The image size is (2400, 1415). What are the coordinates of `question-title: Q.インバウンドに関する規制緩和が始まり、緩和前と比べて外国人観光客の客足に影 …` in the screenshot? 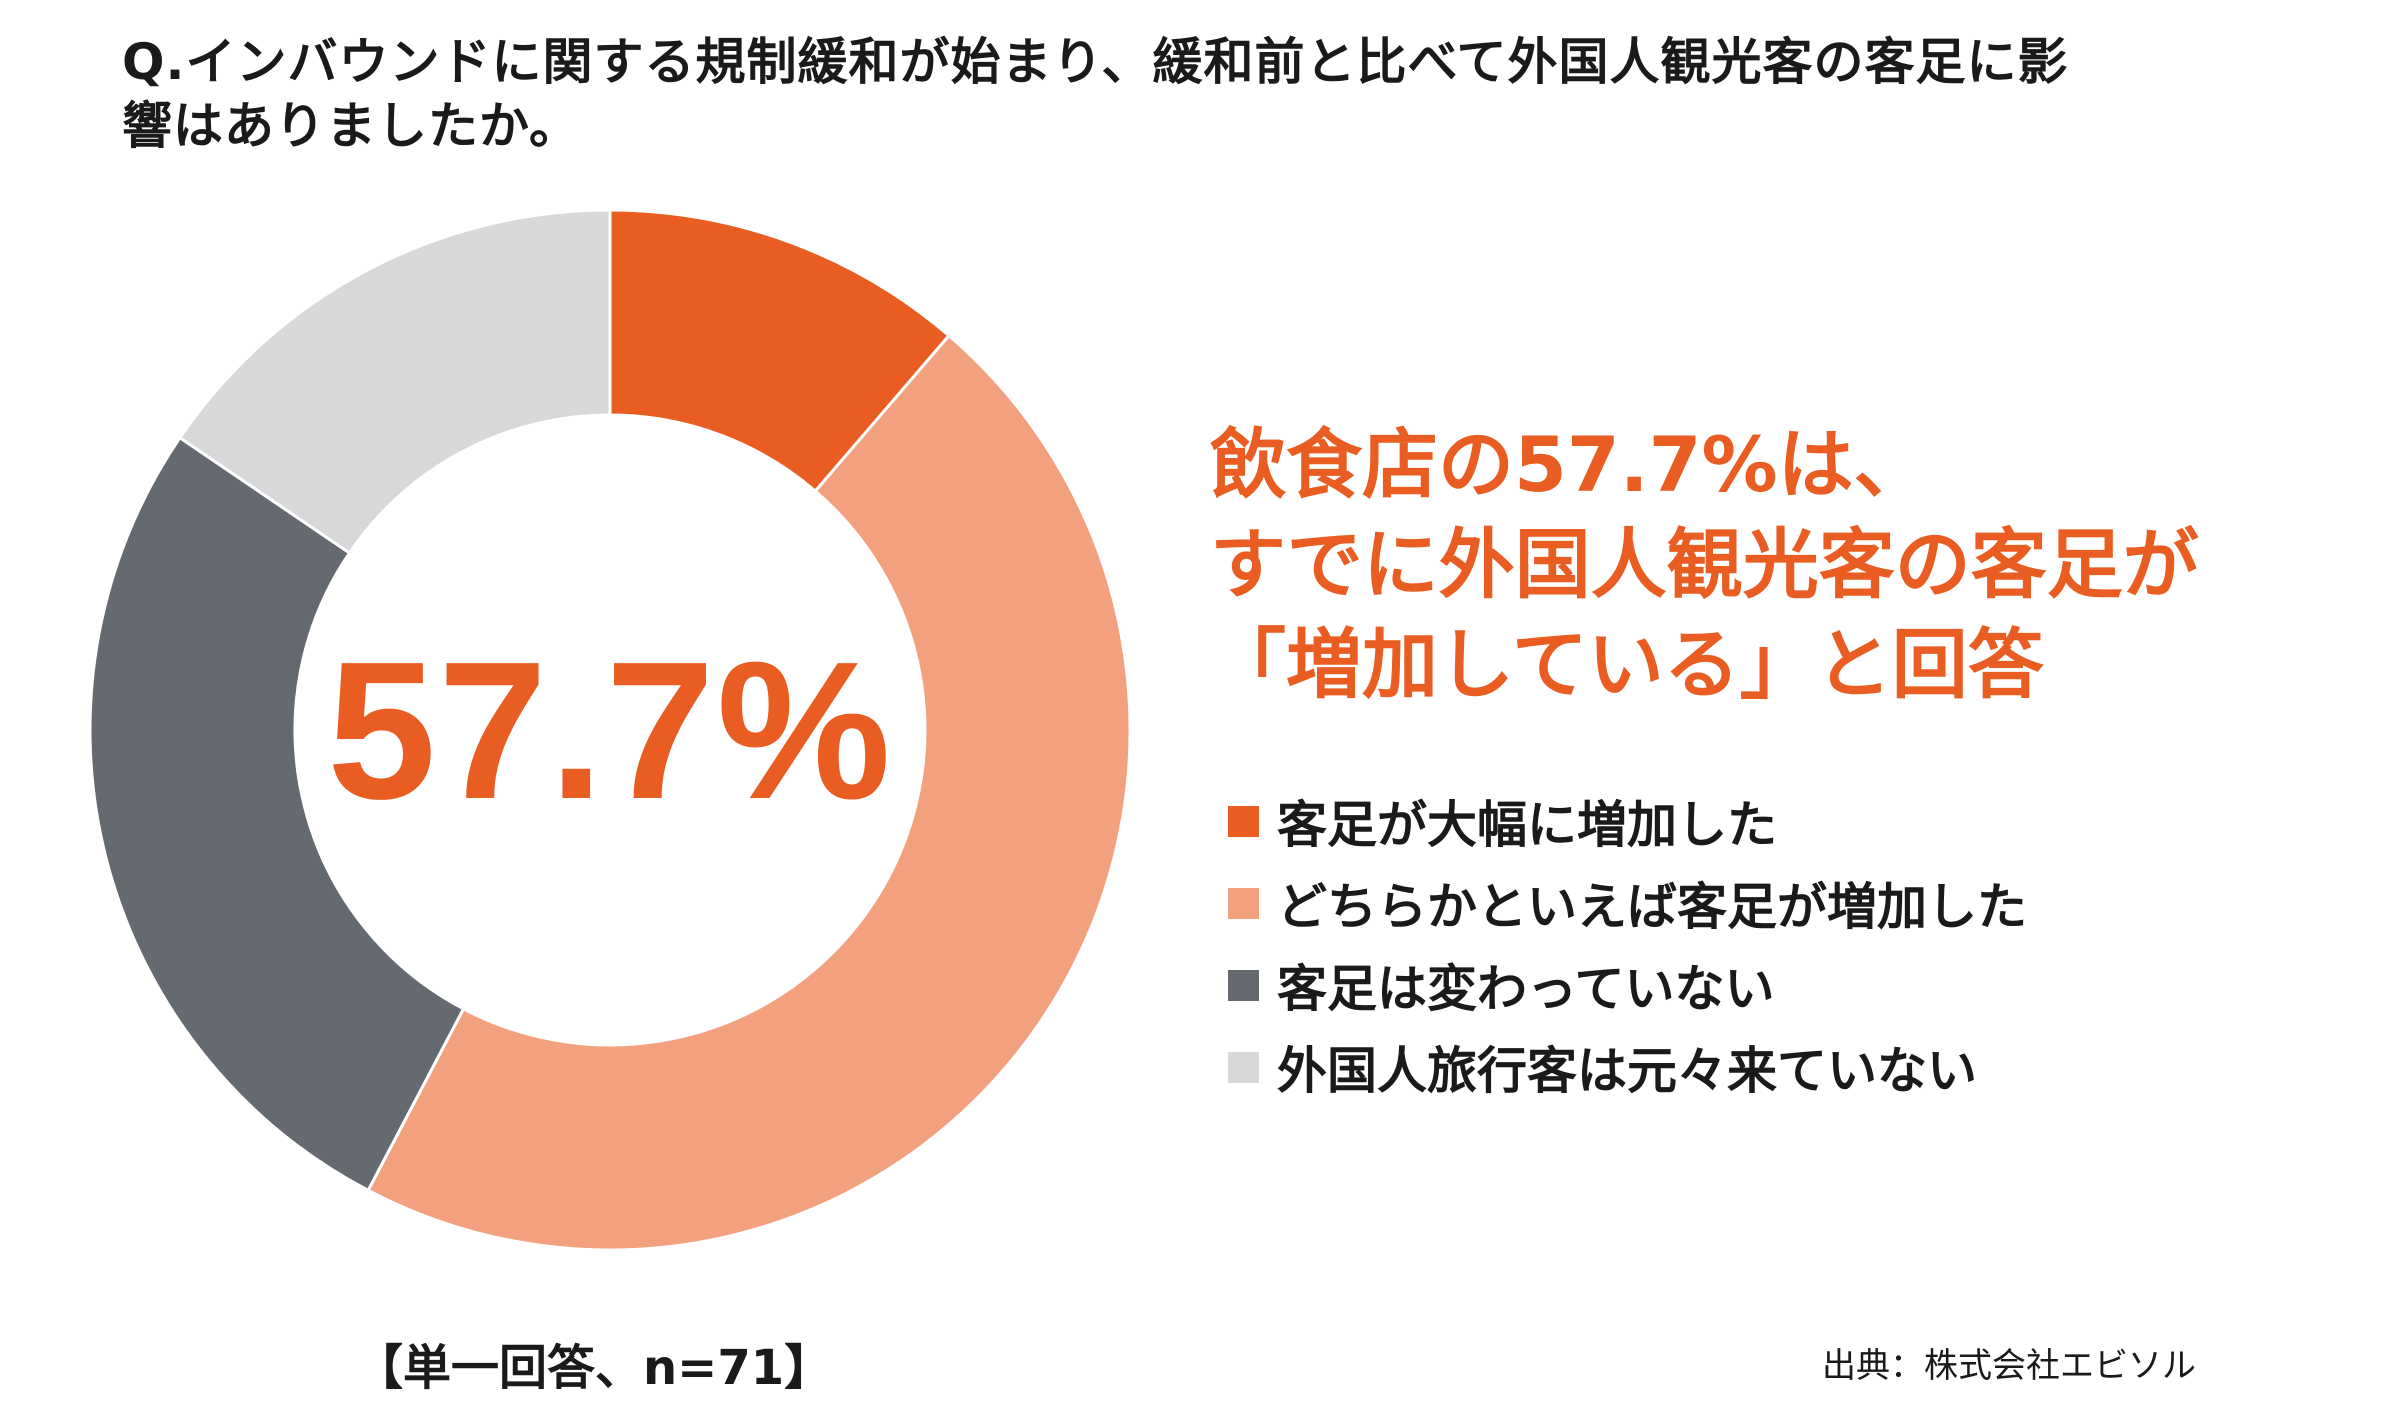 It's located at (1222, 94).